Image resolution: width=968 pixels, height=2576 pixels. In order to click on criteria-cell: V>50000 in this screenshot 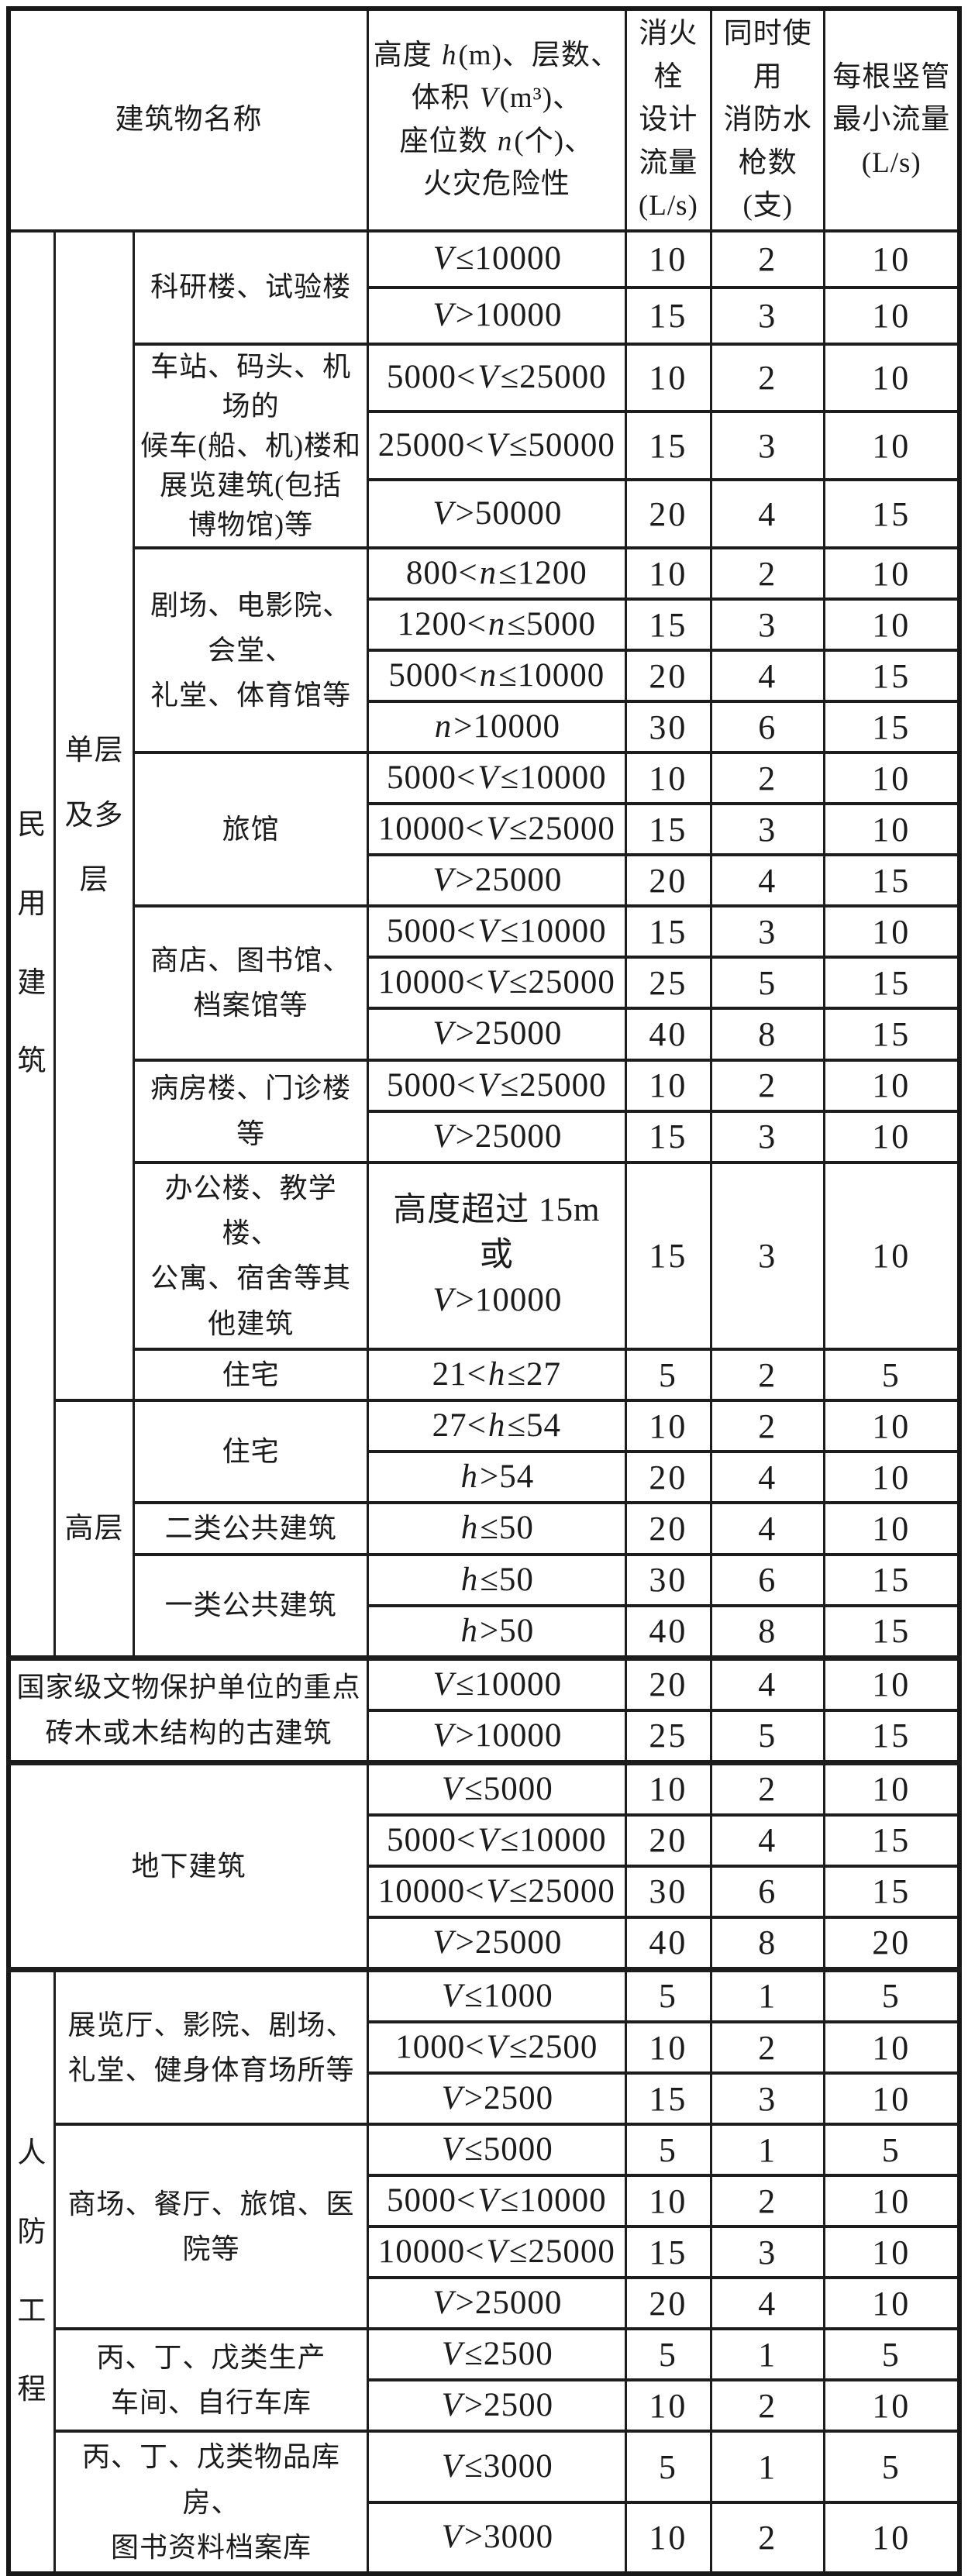, I will do `click(497, 514)`.